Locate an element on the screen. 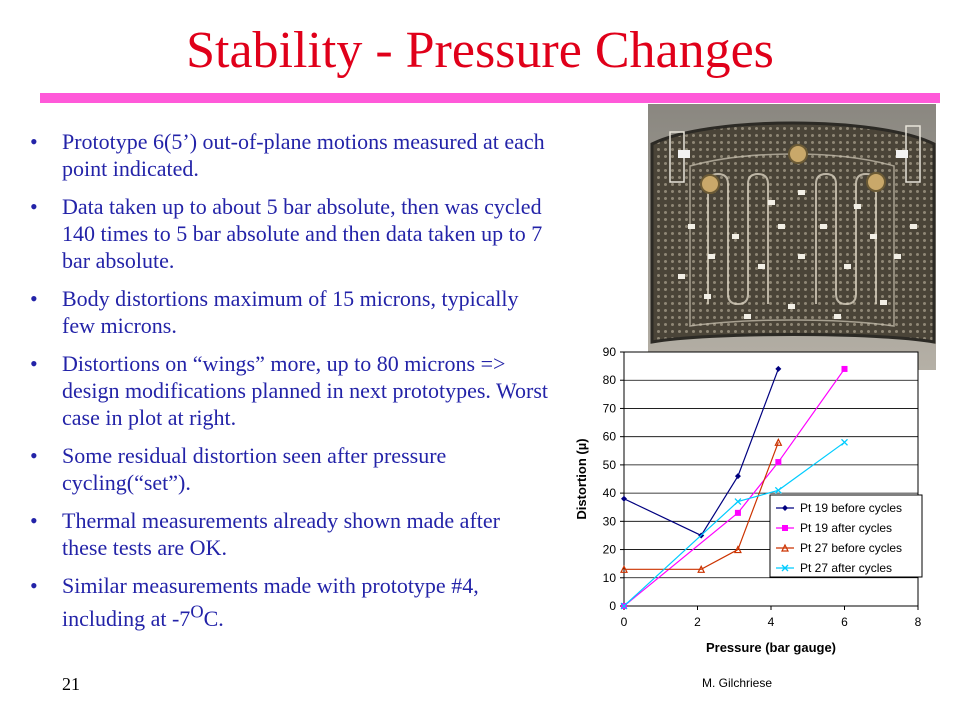  y-tick-label: 20 is located at coordinates (610, 550).